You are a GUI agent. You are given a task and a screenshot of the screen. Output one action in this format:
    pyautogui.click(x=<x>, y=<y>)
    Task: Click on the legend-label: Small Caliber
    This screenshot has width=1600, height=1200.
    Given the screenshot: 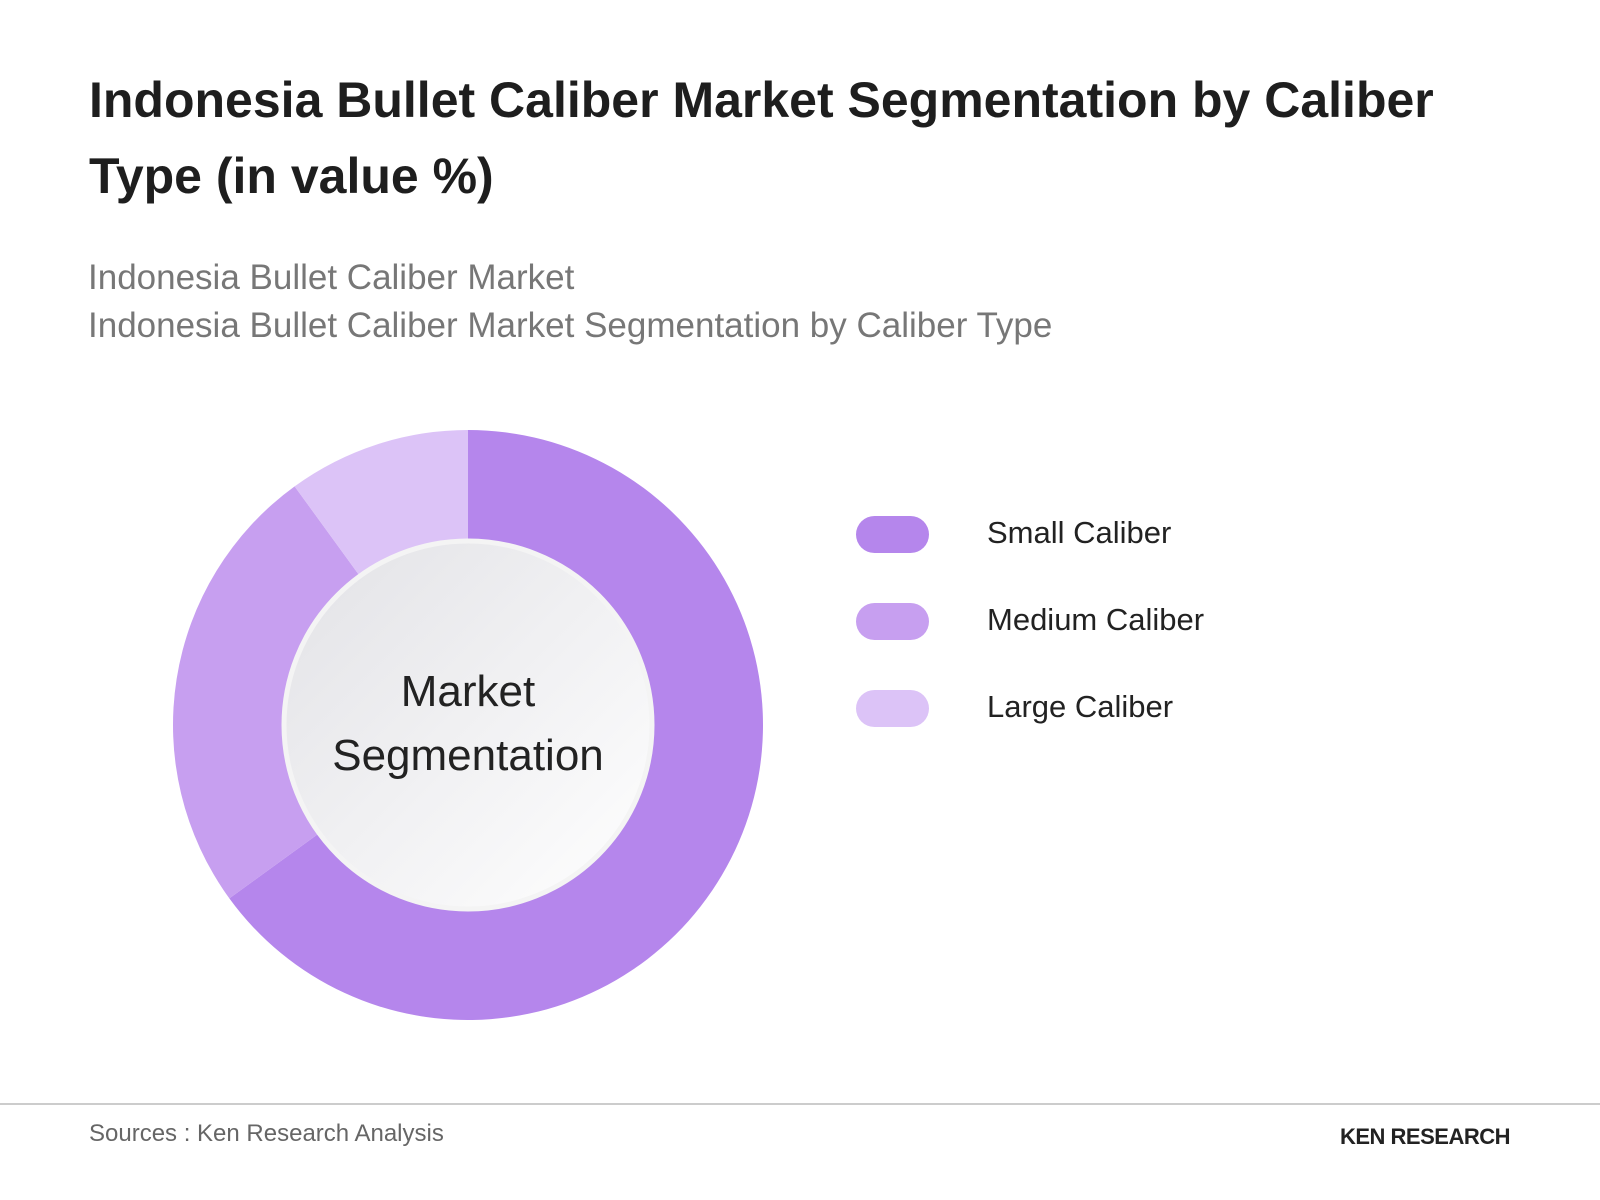 What is the action you would take?
    pyautogui.click(x=1079, y=532)
    